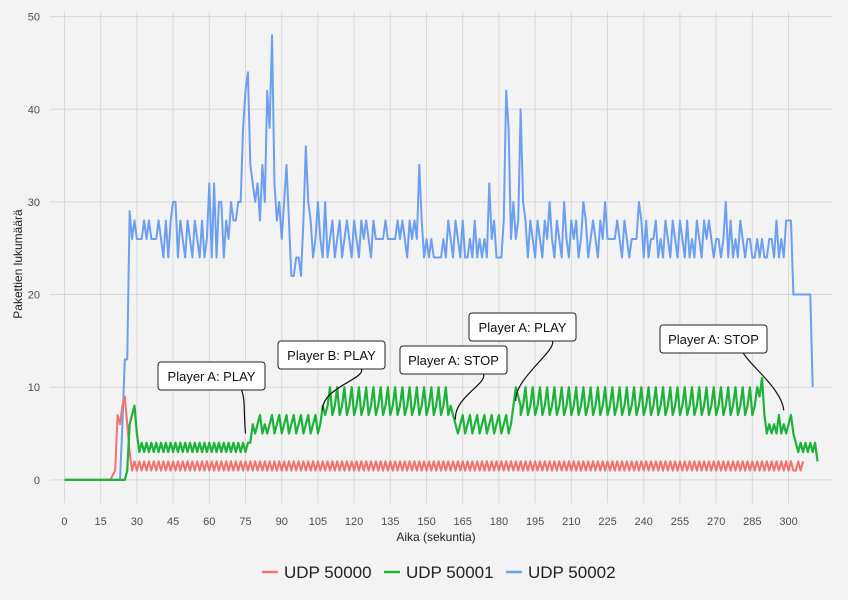 Image resolution: width=848 pixels, height=600 pixels. What do you see at coordinates (64, 522) in the screenshot?
I see `x-tick-label: 0` at bounding box center [64, 522].